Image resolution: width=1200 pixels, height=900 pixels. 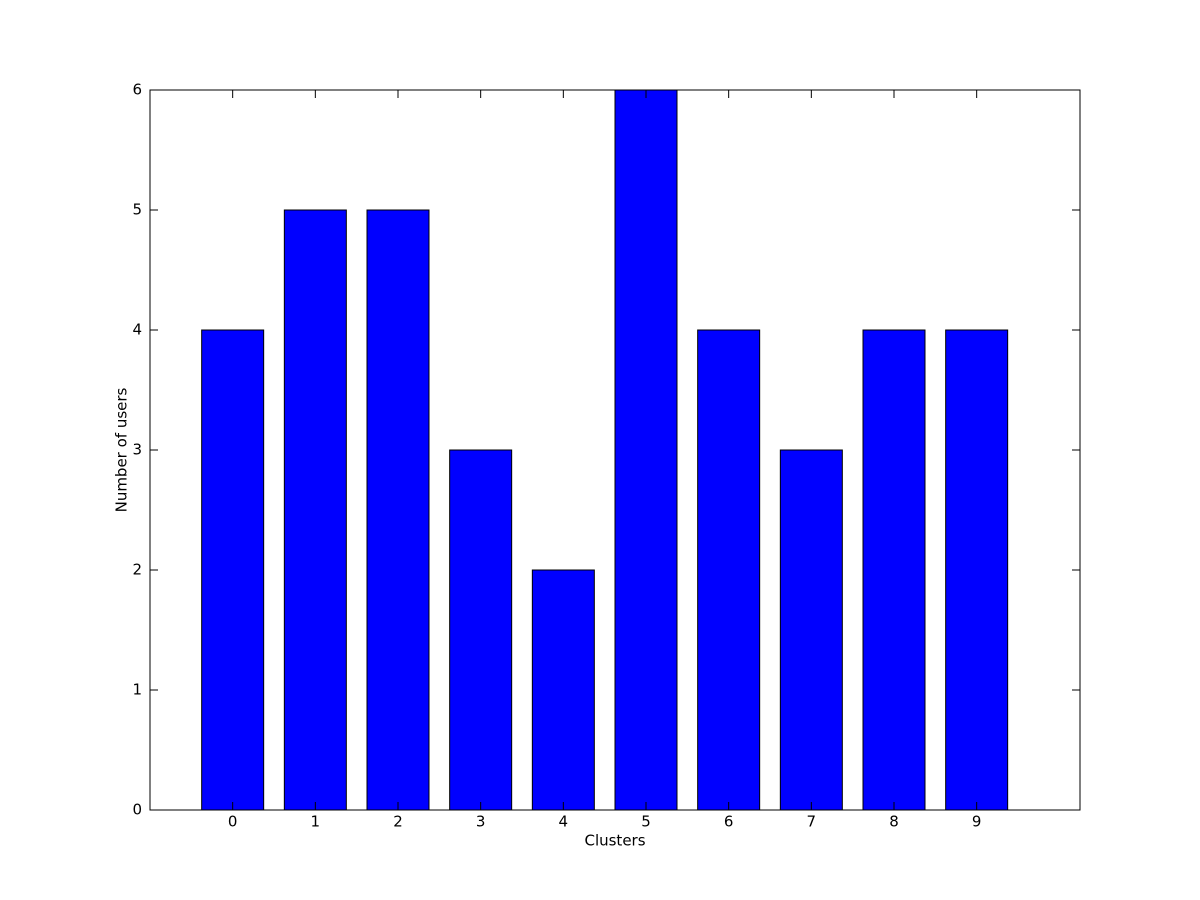 What do you see at coordinates (977, 822) in the screenshot?
I see `x-tick-label: 9` at bounding box center [977, 822].